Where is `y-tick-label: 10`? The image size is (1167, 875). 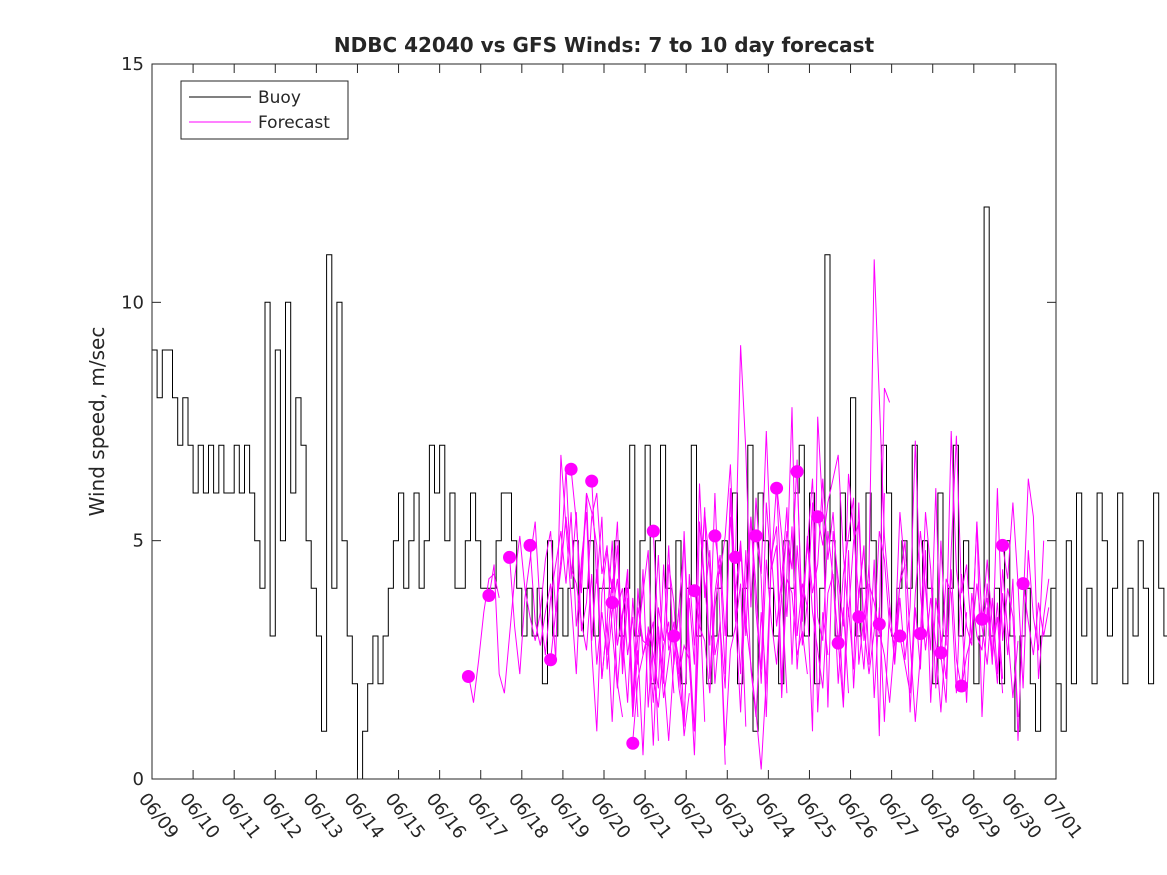
y-tick-label: 10 is located at coordinates (132, 302).